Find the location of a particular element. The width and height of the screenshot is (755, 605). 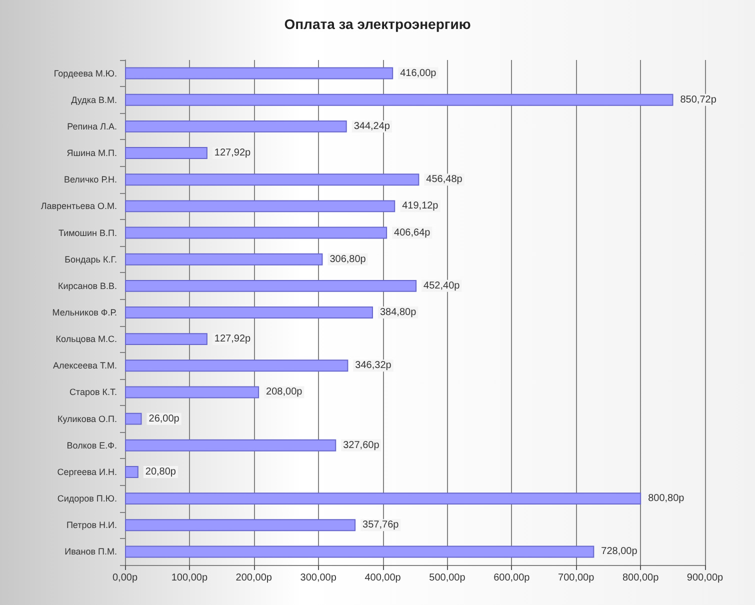

data-label: 384,80р is located at coordinates (398, 312).